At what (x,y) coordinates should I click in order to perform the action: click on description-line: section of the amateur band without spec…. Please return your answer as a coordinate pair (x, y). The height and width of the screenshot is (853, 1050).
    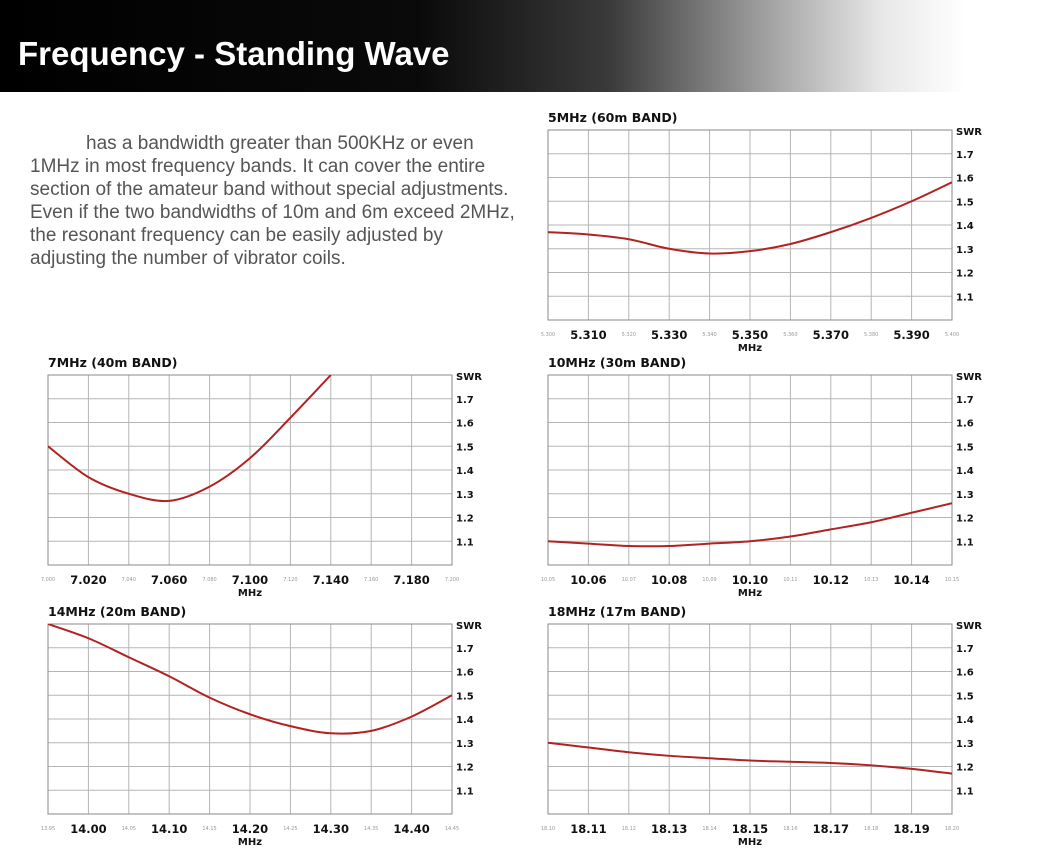
    Looking at the image, I should click on (269, 189).